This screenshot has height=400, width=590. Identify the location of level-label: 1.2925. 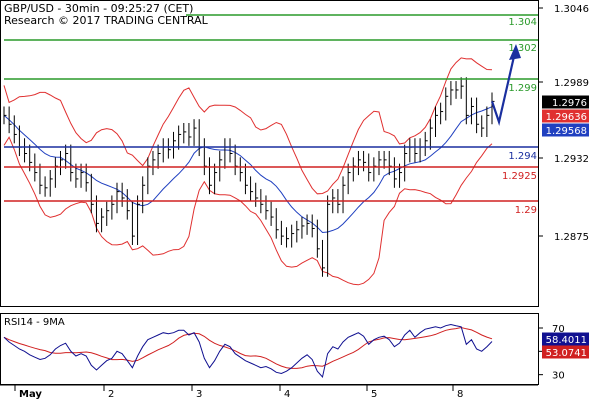
(519, 176).